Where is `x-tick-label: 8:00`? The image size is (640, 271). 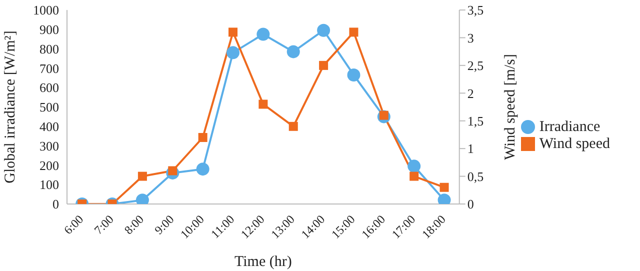 x-tick-label: 8:00 is located at coordinates (134, 225).